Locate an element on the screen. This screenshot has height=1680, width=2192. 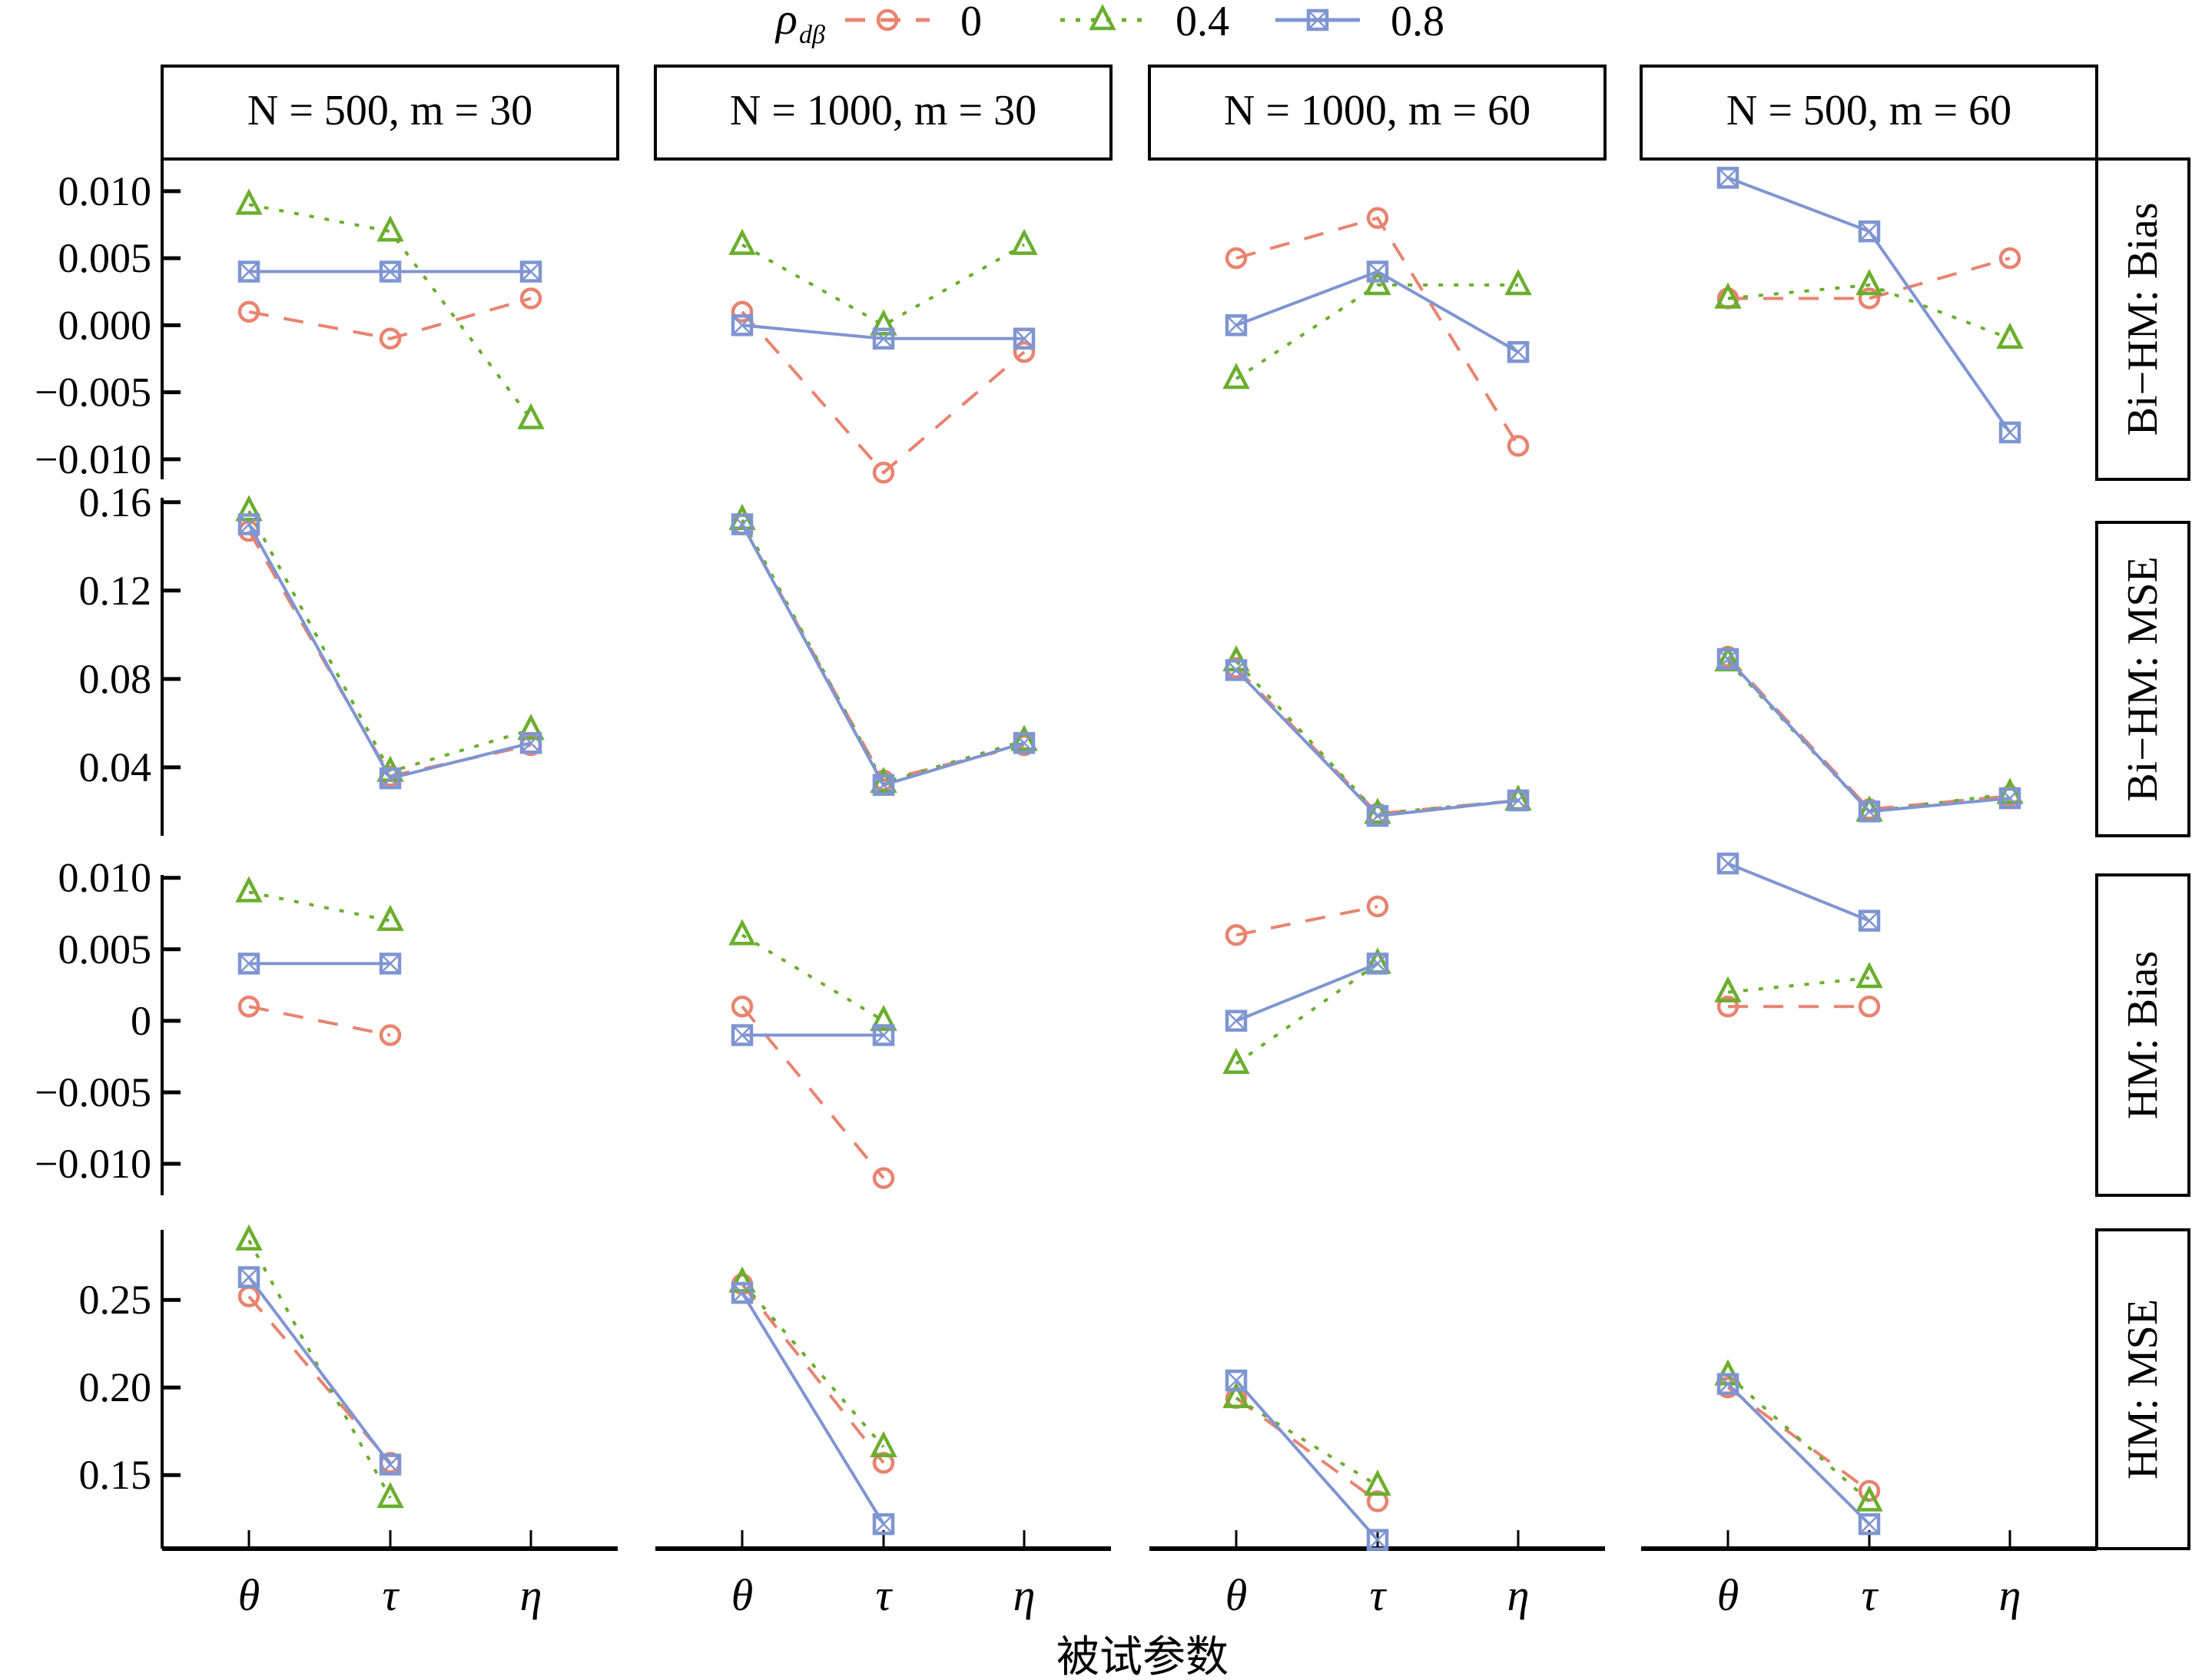
row-strip: HM: Bias is located at coordinates (2142, 1035).